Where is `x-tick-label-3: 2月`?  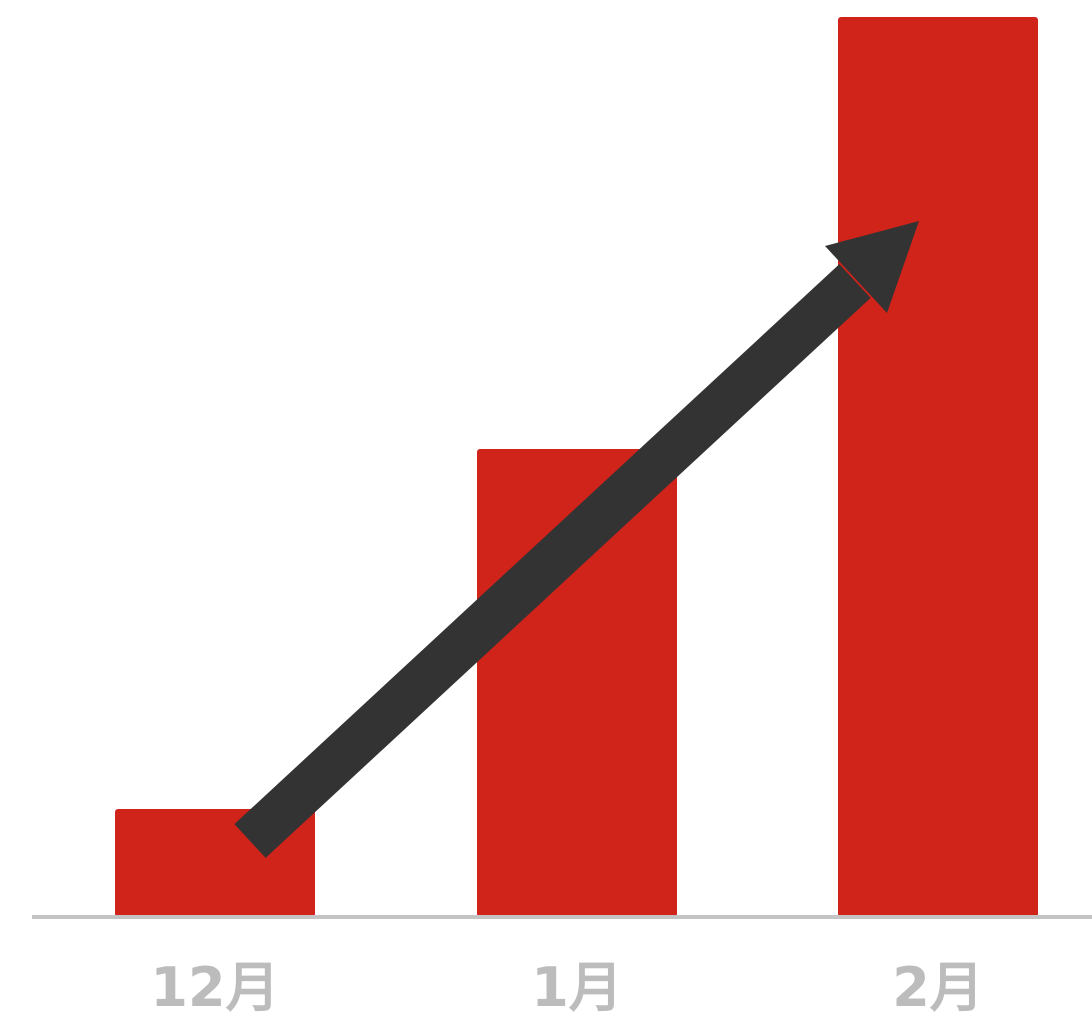
x-tick-label-3: 2月 is located at coordinates (938, 985).